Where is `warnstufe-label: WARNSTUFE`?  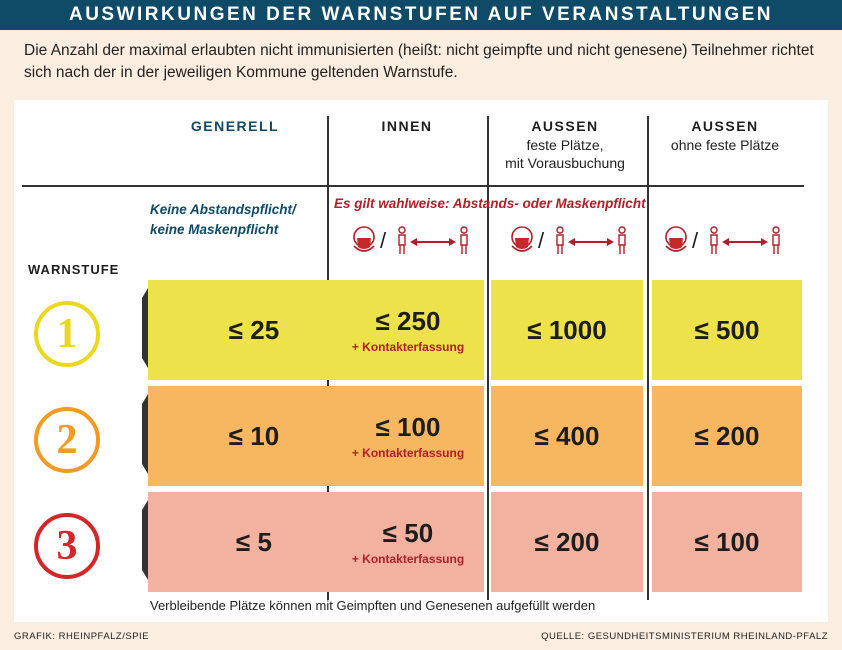
warnstufe-label: WARNSTUFE is located at coordinates (74, 269).